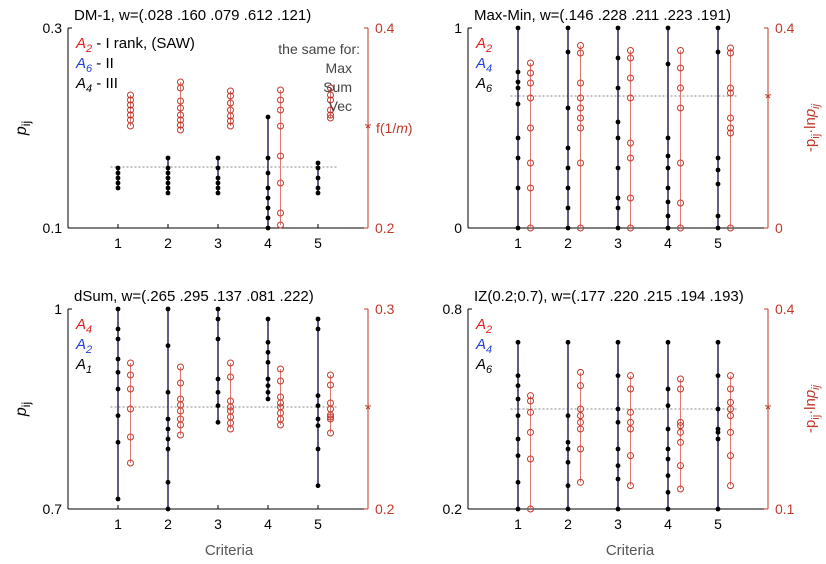  What do you see at coordinates (385, 309) in the screenshot?
I see `right-tick-label: 0.3` at bounding box center [385, 309].